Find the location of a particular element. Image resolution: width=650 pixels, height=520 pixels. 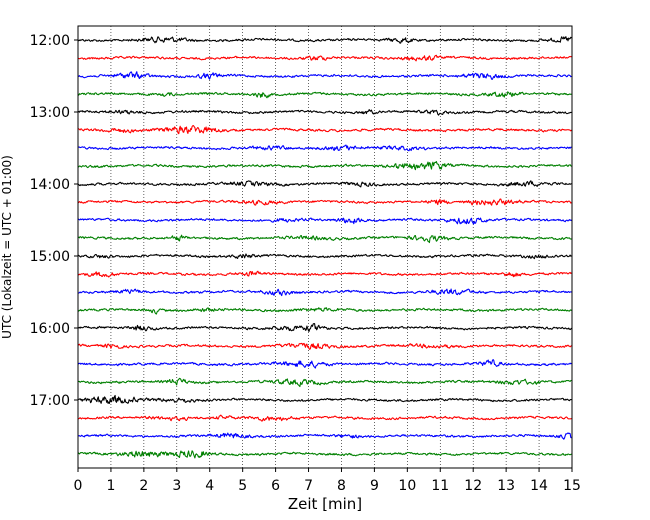

x-tick-label: 3 is located at coordinates (176, 486).